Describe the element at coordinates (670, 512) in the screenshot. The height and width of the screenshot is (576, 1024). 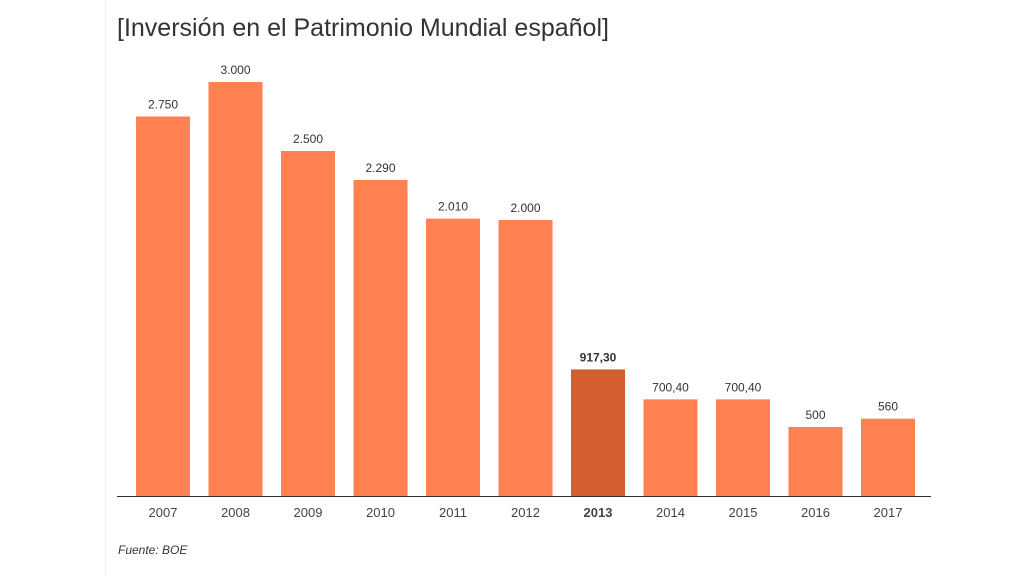
I see `x-tick-label-2014: 2014` at that location.